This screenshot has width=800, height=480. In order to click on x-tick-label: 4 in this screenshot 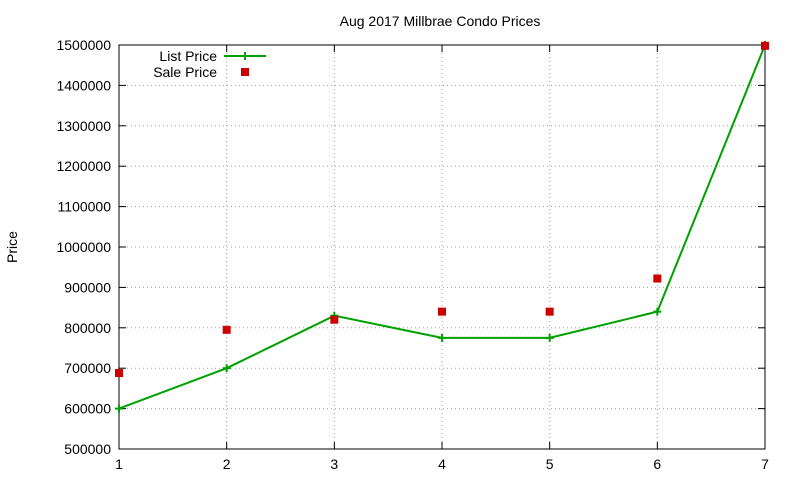, I will do `click(442, 464)`.